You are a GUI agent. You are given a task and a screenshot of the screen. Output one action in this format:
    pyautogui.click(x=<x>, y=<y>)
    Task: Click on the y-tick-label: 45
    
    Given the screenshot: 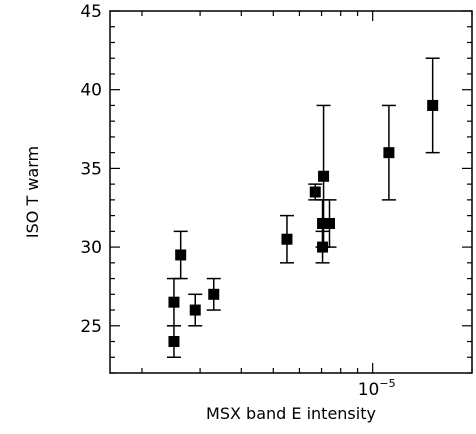 What is the action you would take?
    pyautogui.click(x=91, y=12)
    